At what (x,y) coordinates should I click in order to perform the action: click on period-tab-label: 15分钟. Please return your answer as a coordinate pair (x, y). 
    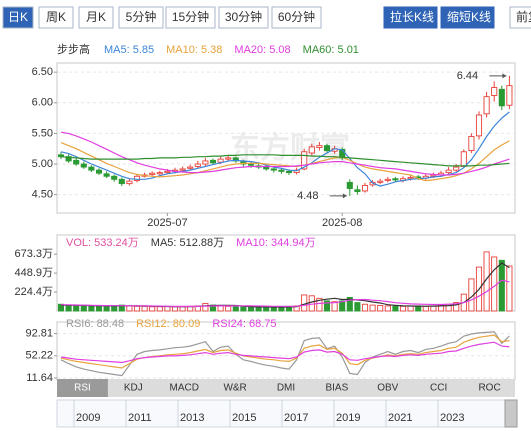
    Looking at the image, I should click on (190, 16).